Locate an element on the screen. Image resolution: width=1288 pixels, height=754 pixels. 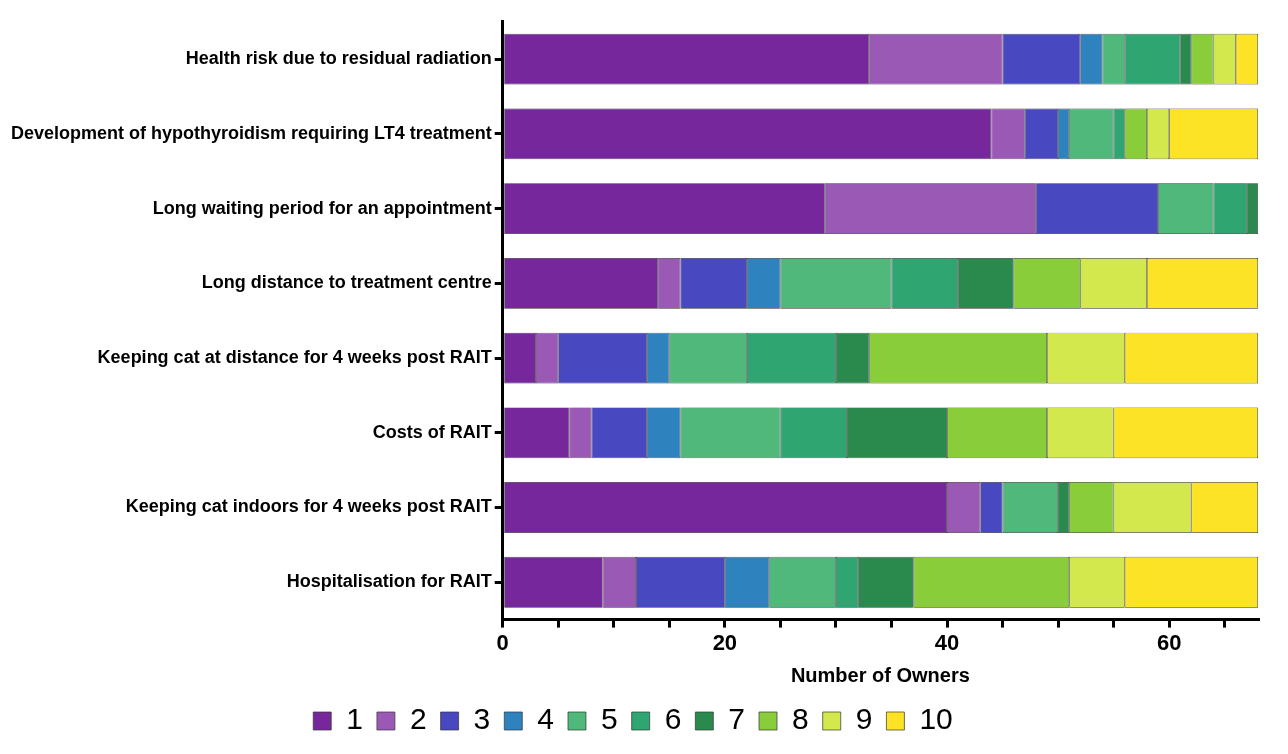
legend-label: 5 is located at coordinates (609, 719).